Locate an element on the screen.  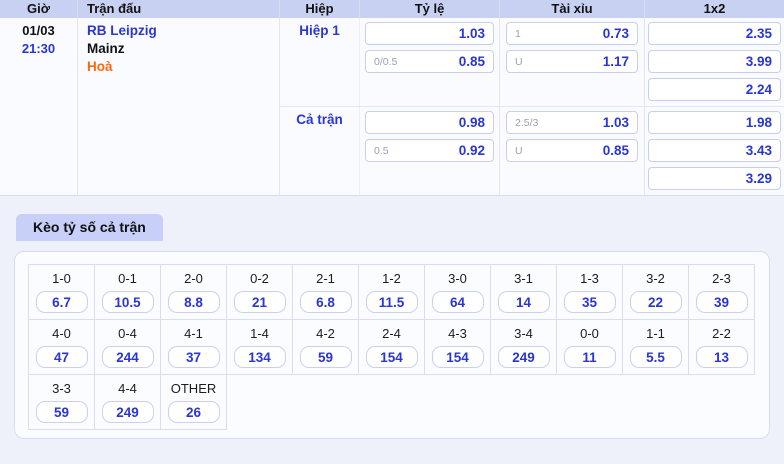
total-line: 1 is located at coordinates (518, 33).